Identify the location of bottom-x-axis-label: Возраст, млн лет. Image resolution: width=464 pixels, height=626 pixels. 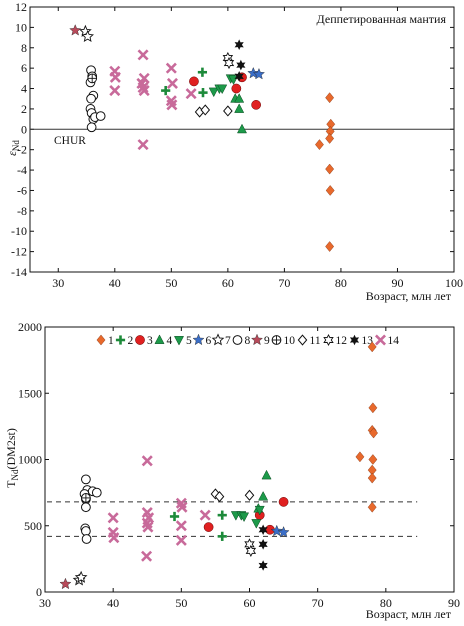
(409, 614).